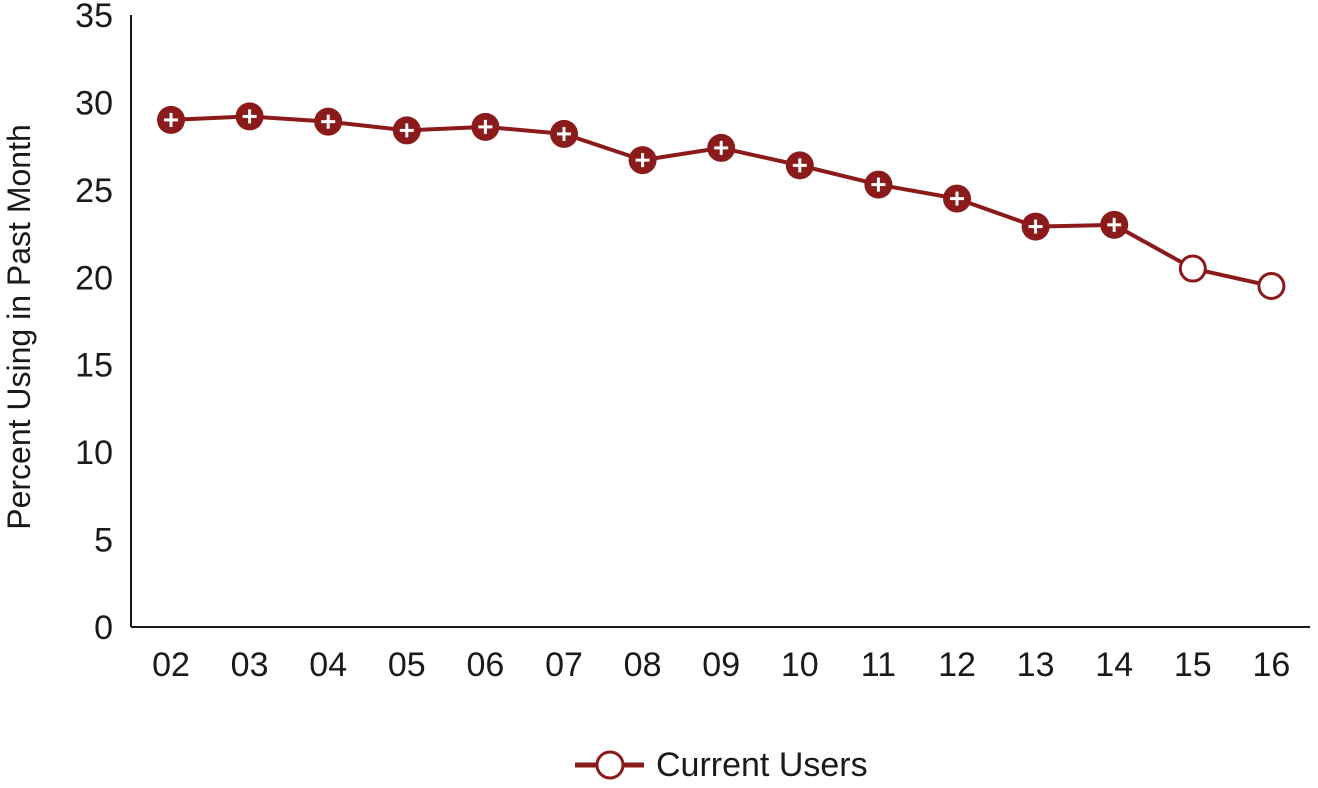 Image resolution: width=1318 pixels, height=788 pixels. What do you see at coordinates (103, 541) in the screenshot?
I see `y-tick-label: 5` at bounding box center [103, 541].